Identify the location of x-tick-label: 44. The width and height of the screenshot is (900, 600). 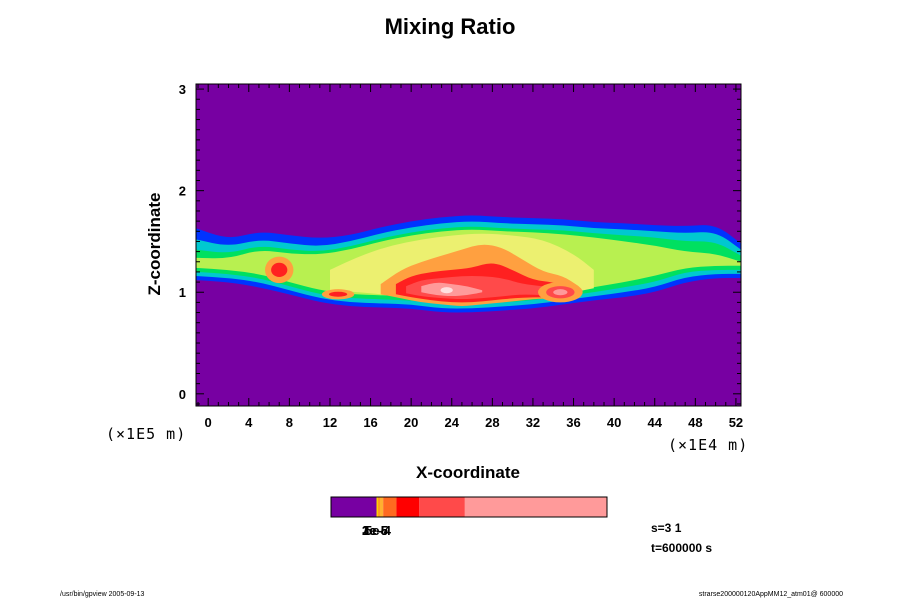
(654, 422).